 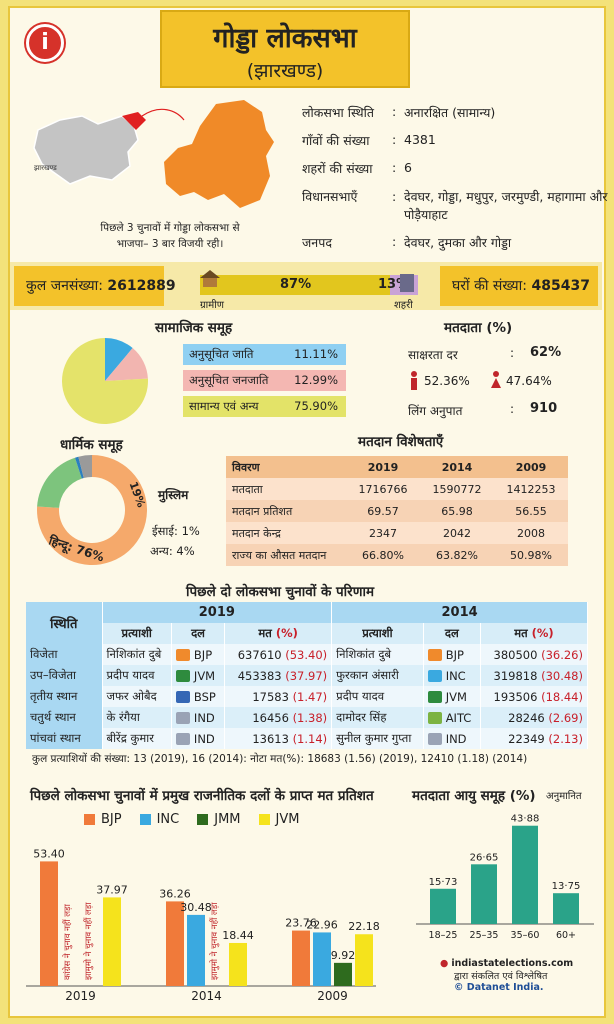 I want to click on year-2019-header: 2019, so click(x=217, y=612).